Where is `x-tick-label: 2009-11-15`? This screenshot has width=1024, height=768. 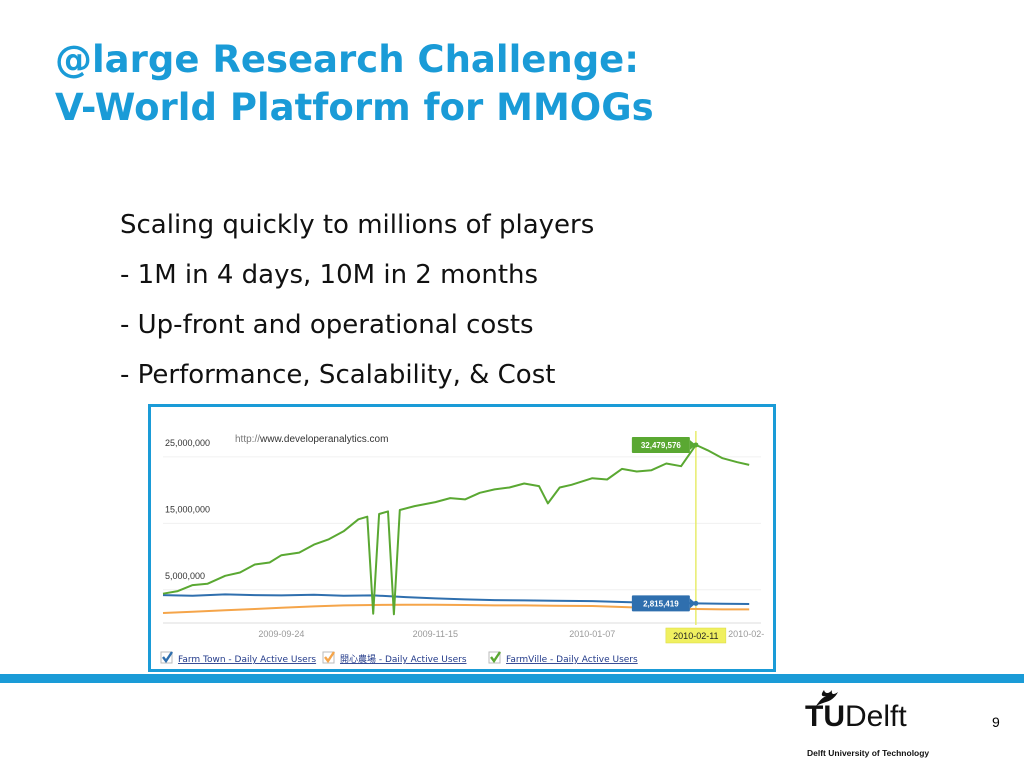 x-tick-label: 2009-11-15 is located at coordinates (435, 634).